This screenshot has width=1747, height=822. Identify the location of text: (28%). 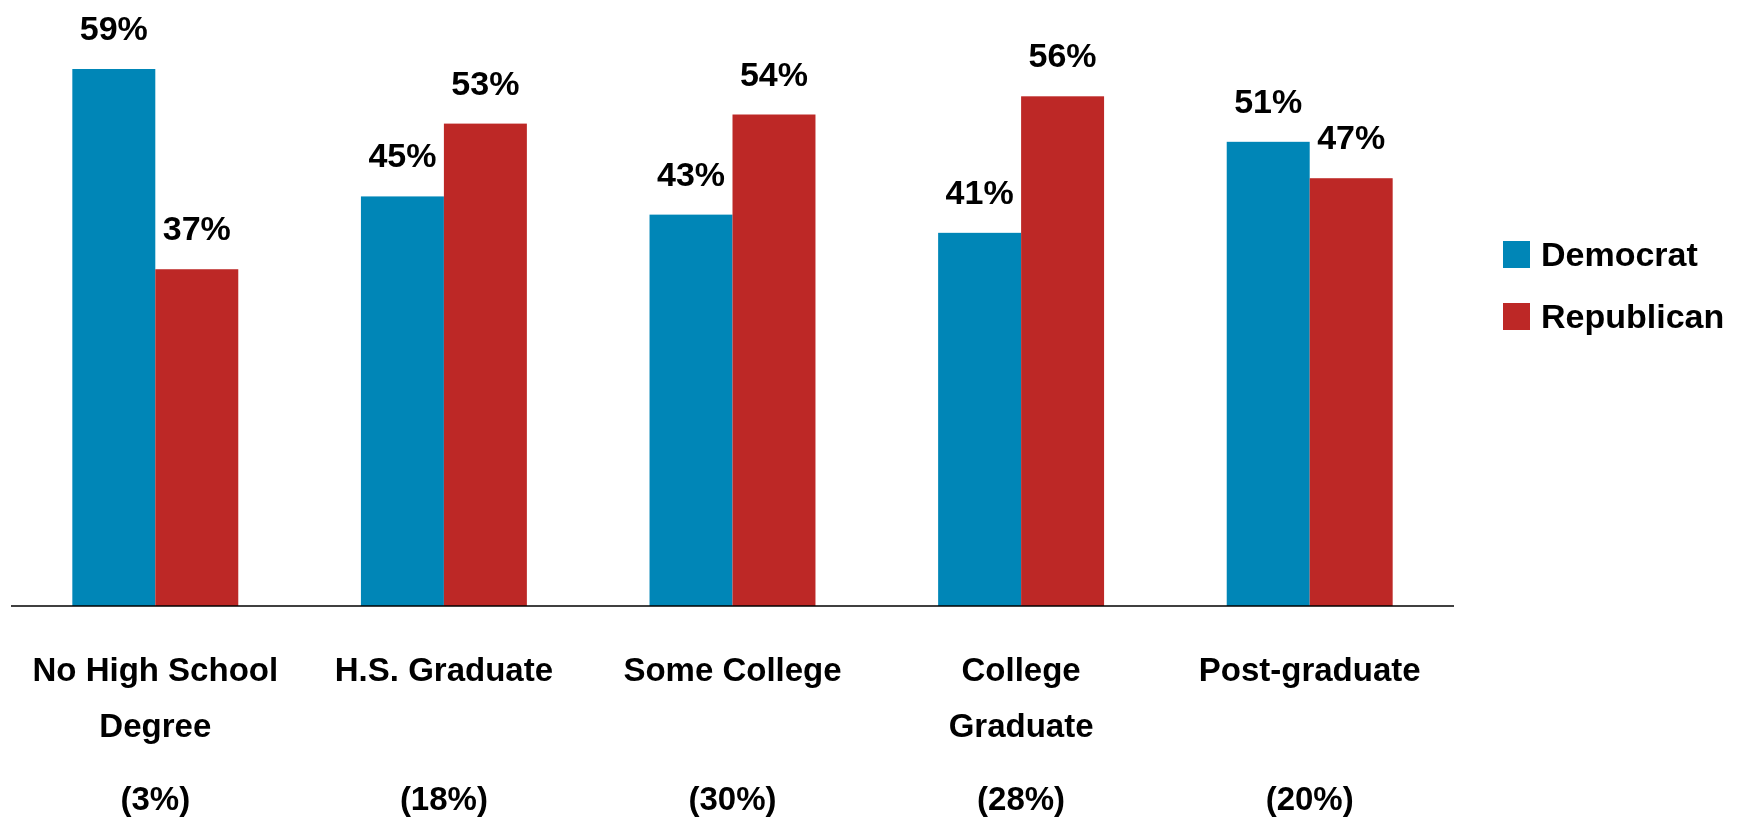
(1021, 798).